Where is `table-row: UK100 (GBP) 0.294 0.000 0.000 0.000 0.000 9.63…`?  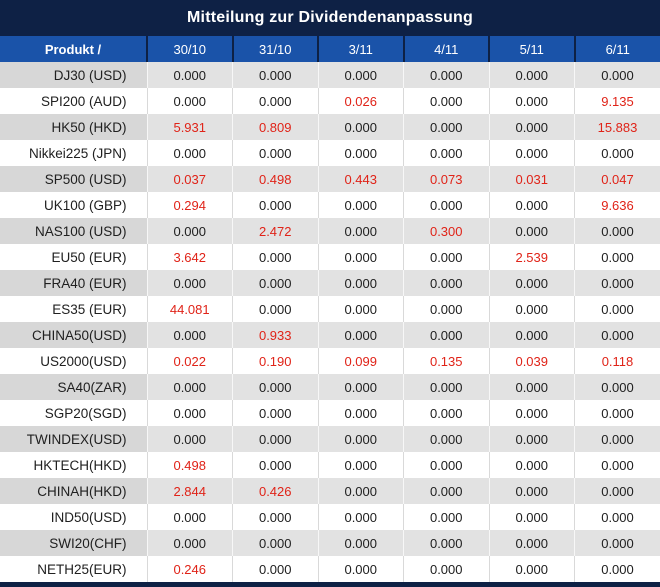 table-row: UK100 (GBP) 0.294 0.000 0.000 0.000 0.000 9.63… is located at coordinates (330, 205).